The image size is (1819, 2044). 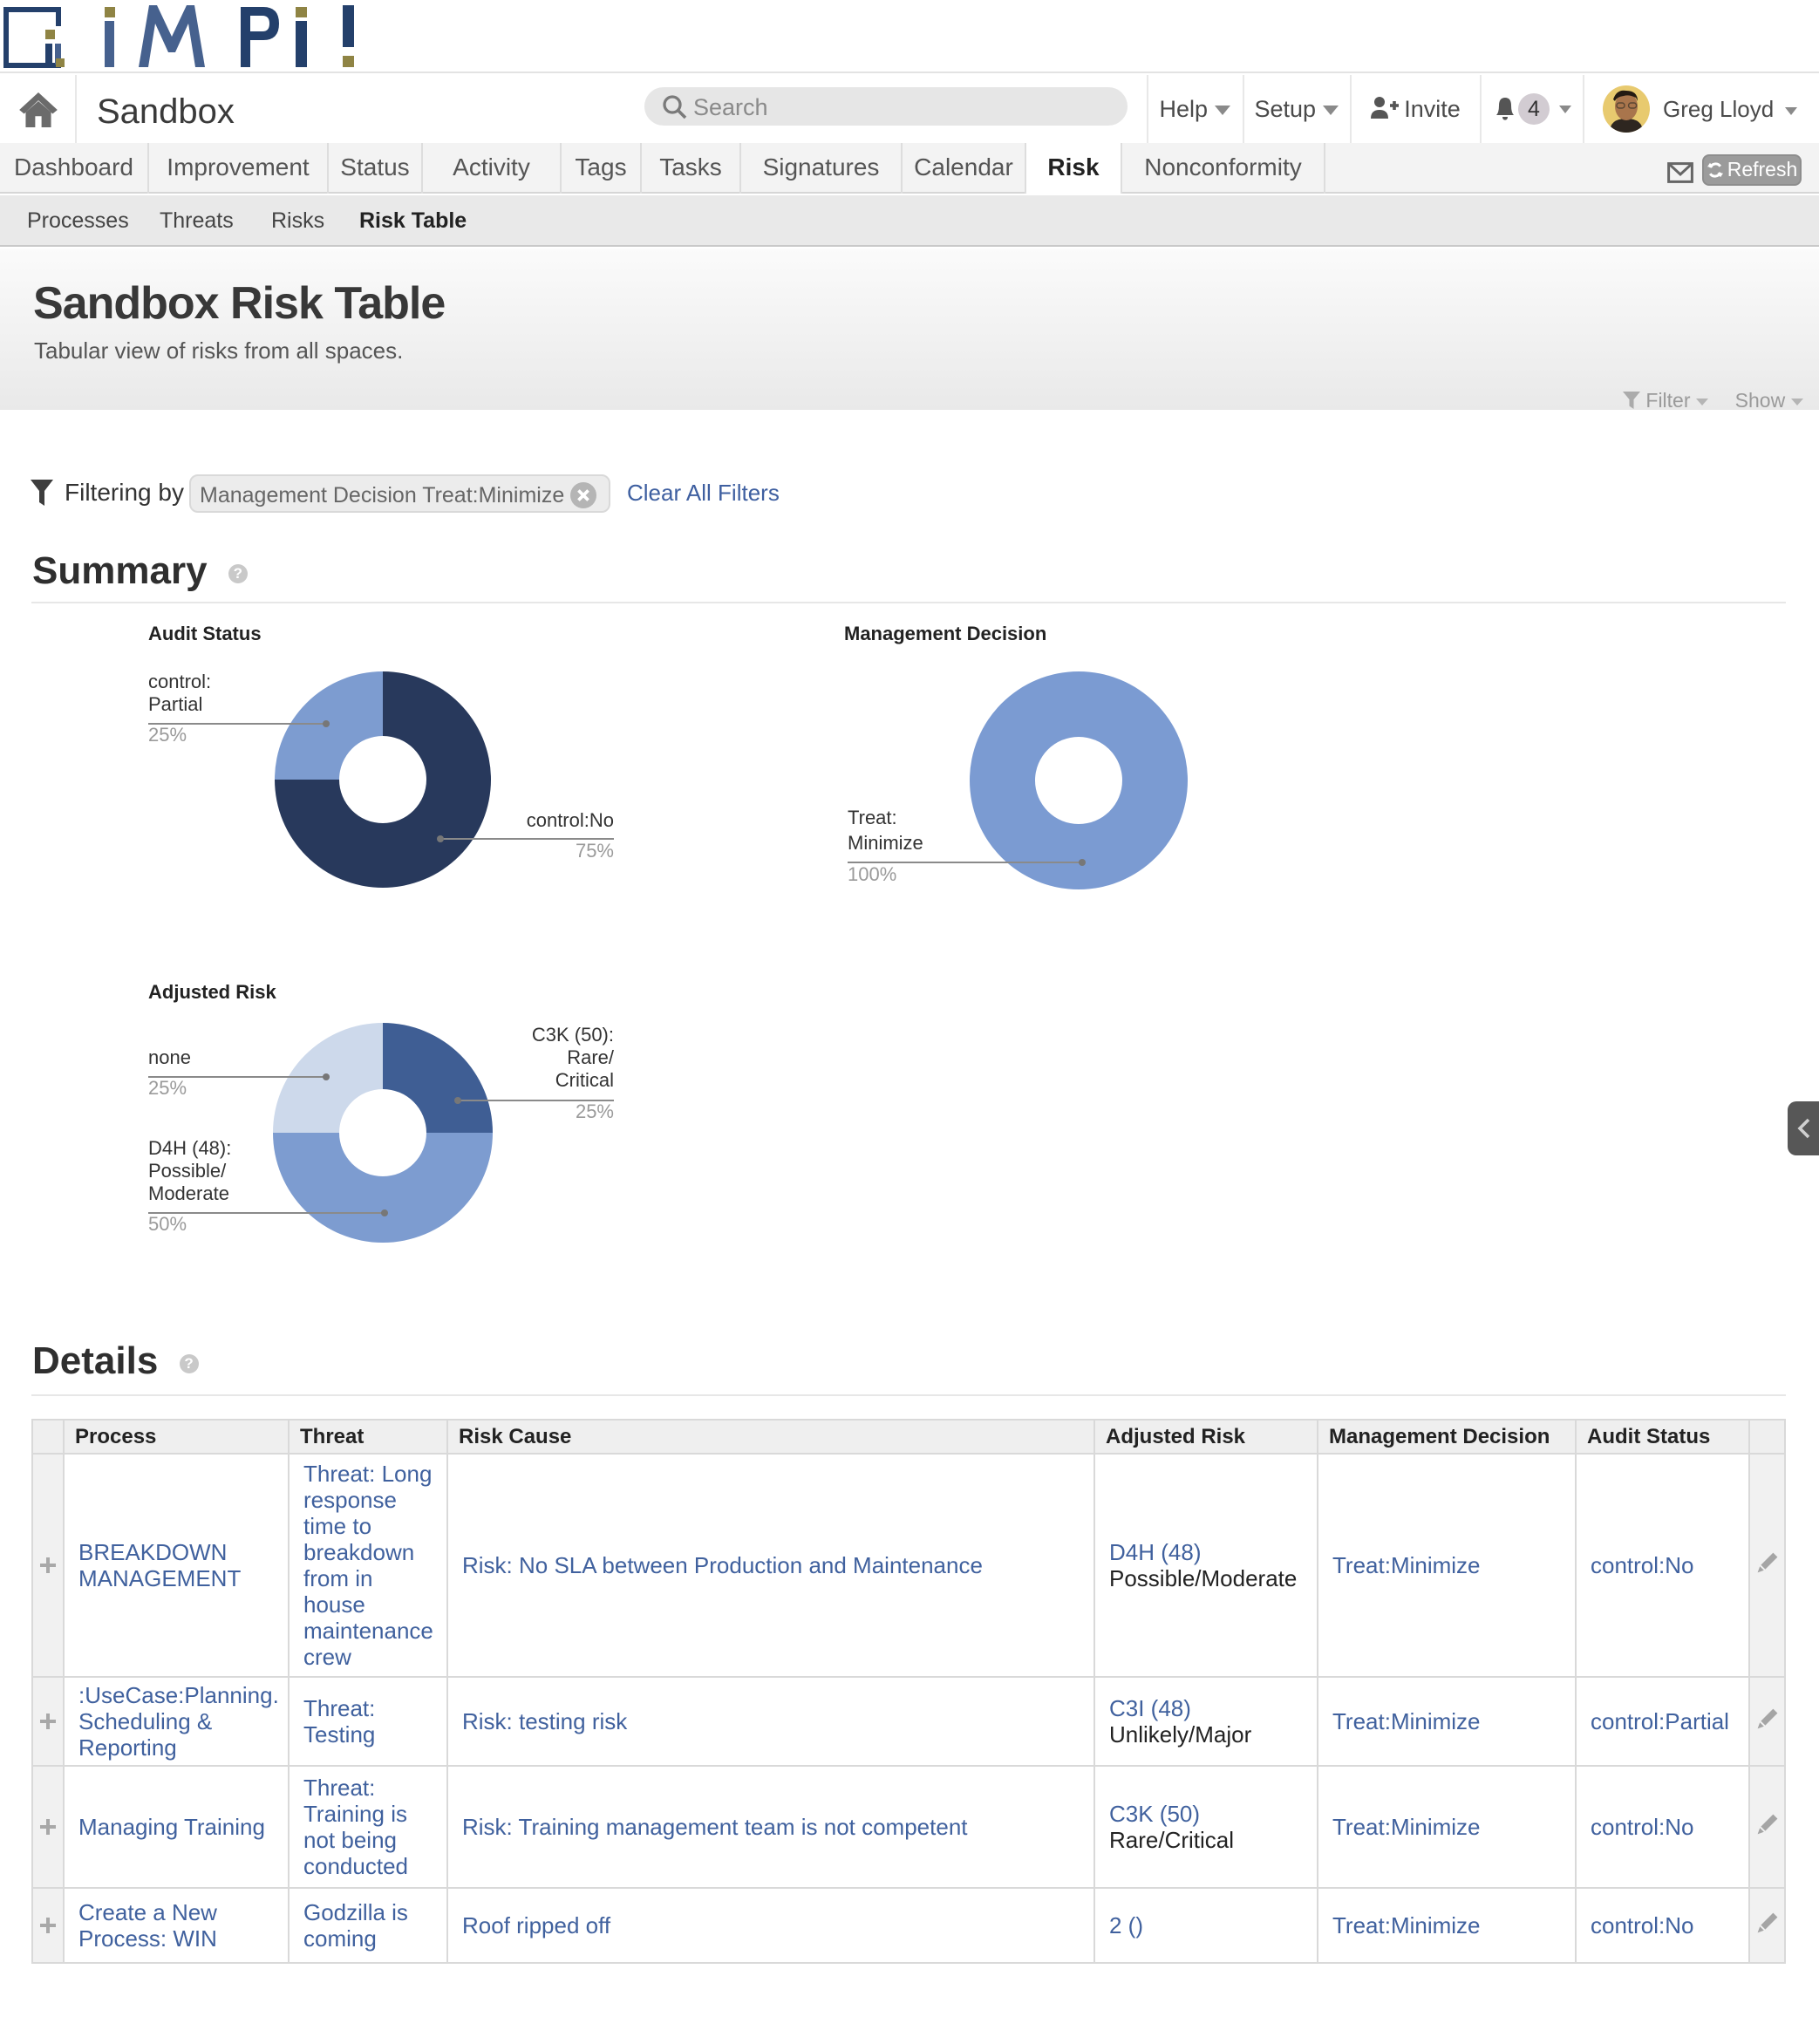 What do you see at coordinates (885, 843) in the screenshot?
I see `svg-text: Minimize` at bounding box center [885, 843].